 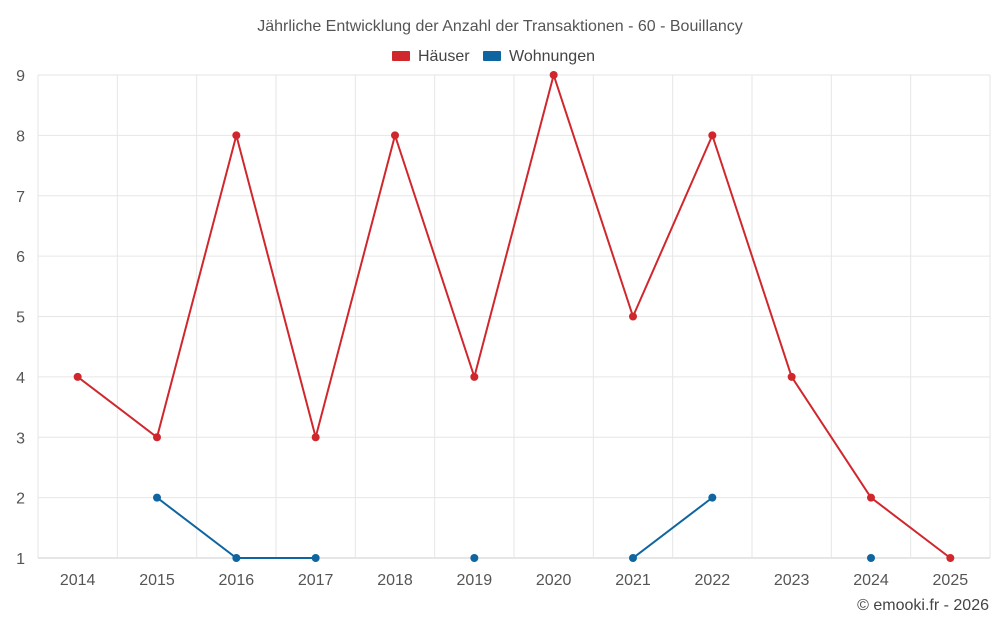 I want to click on x-tick-label: 2024, so click(x=871, y=580).